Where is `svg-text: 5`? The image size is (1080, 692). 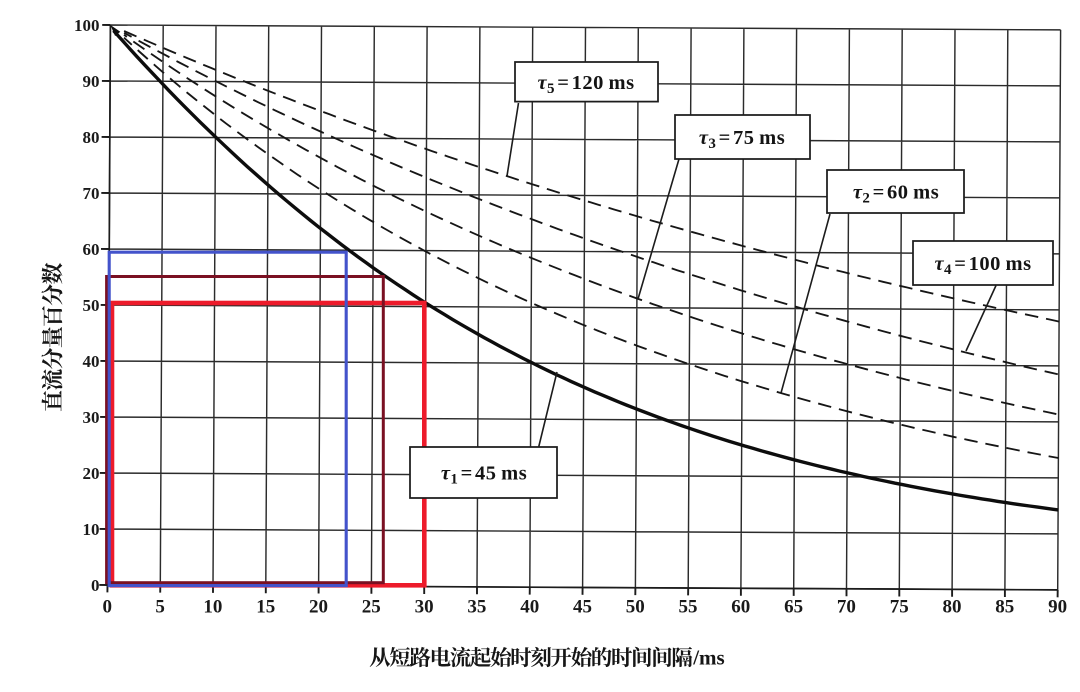
svg-text: 5 is located at coordinates (160, 607).